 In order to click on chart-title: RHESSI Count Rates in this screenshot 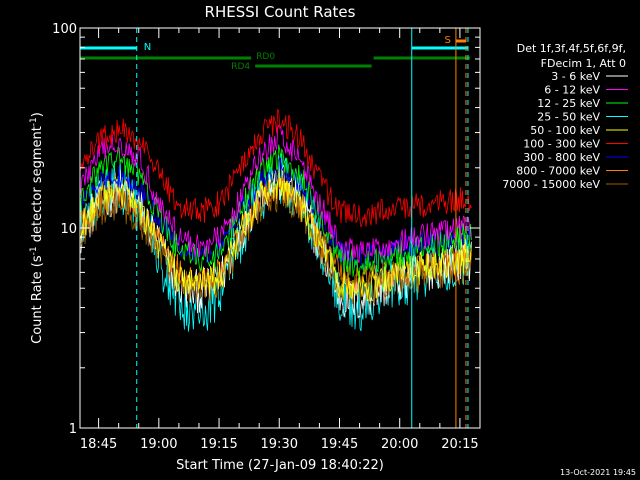, I will do `click(280, 12)`.